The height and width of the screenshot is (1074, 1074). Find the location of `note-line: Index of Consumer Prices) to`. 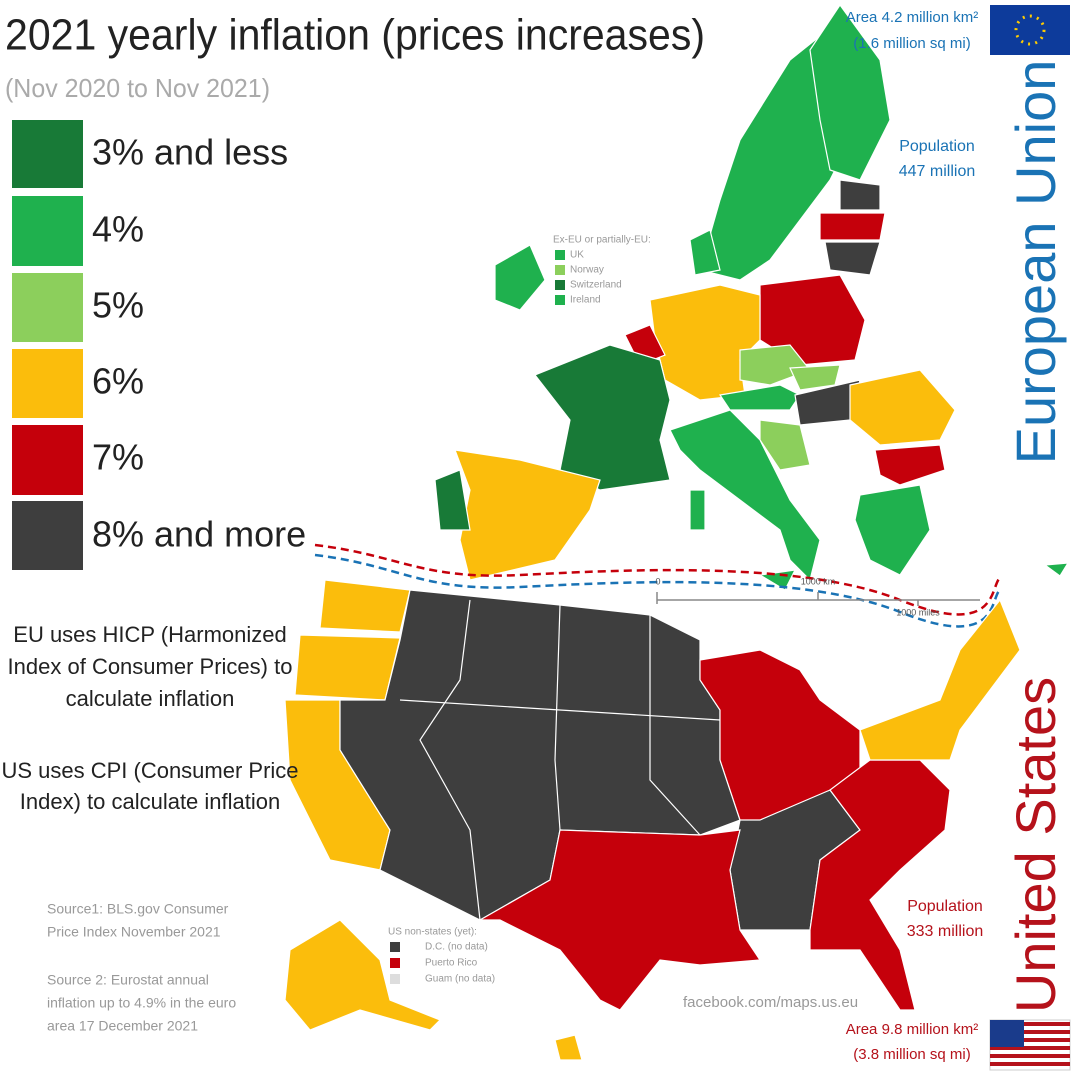

note-line: Index of Consumer Prices) to is located at coordinates (150, 666).